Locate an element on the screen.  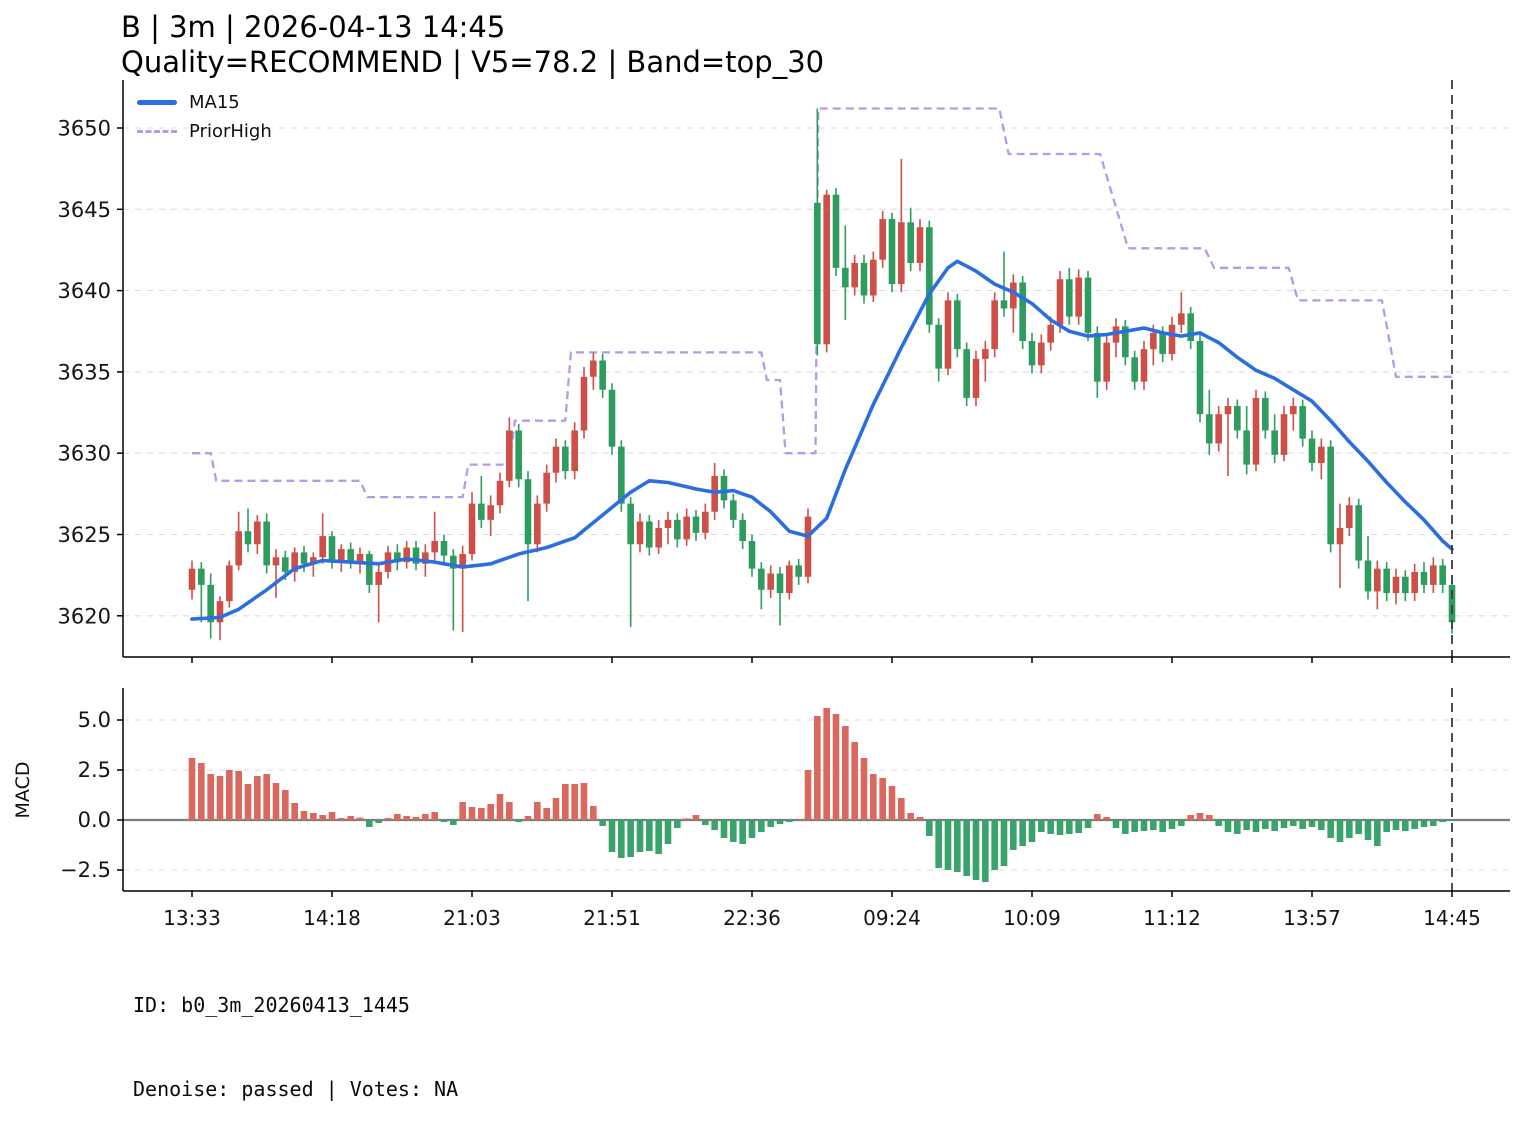
price-tick-label: 3630 is located at coordinates (84, 454).